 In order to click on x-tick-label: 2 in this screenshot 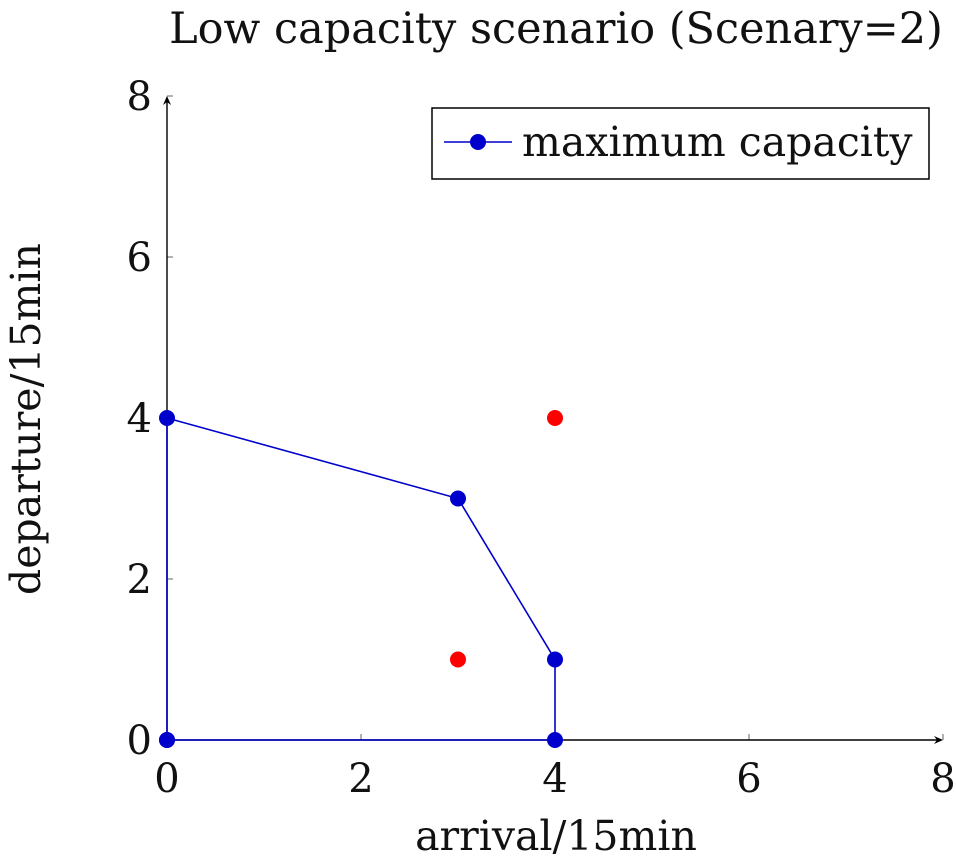, I will do `click(360, 779)`.